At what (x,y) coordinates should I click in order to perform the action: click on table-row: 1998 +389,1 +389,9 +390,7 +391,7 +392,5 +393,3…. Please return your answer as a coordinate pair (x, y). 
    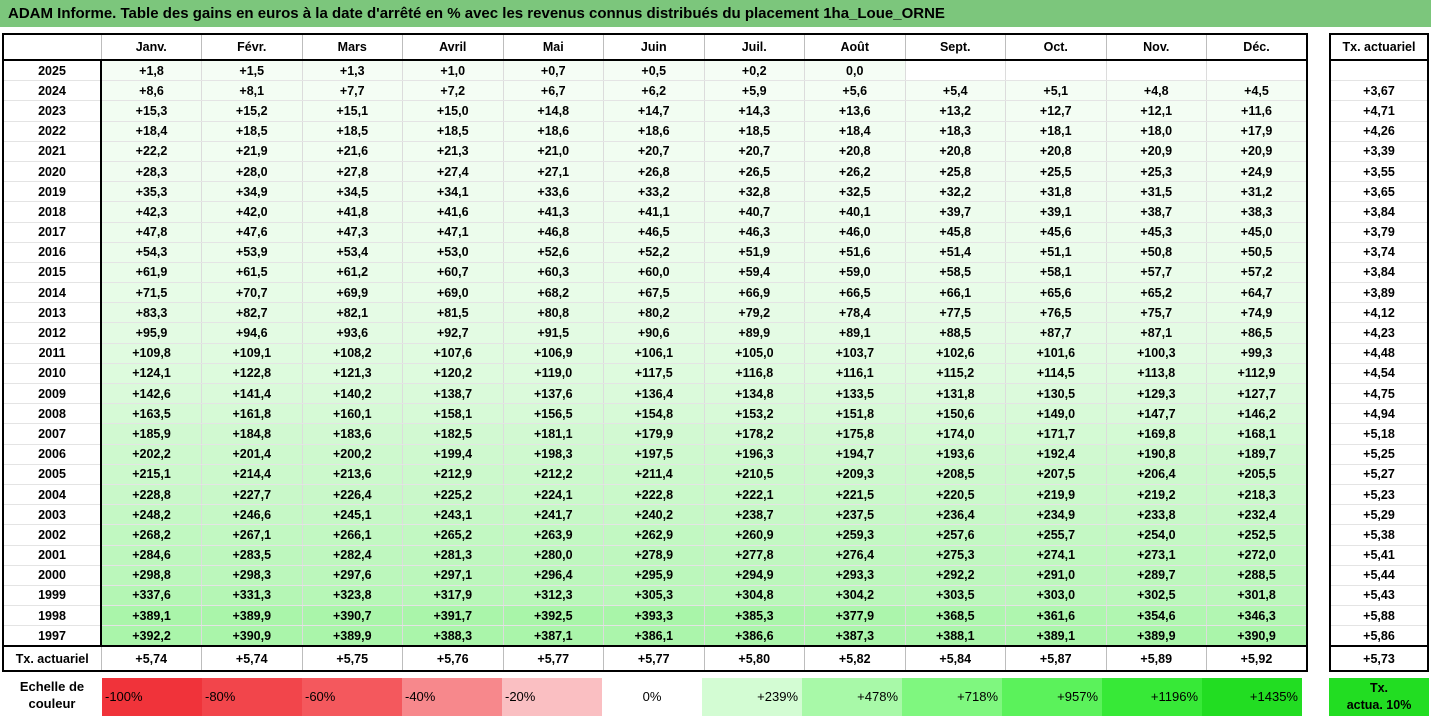
    Looking at the image, I should click on (655, 616).